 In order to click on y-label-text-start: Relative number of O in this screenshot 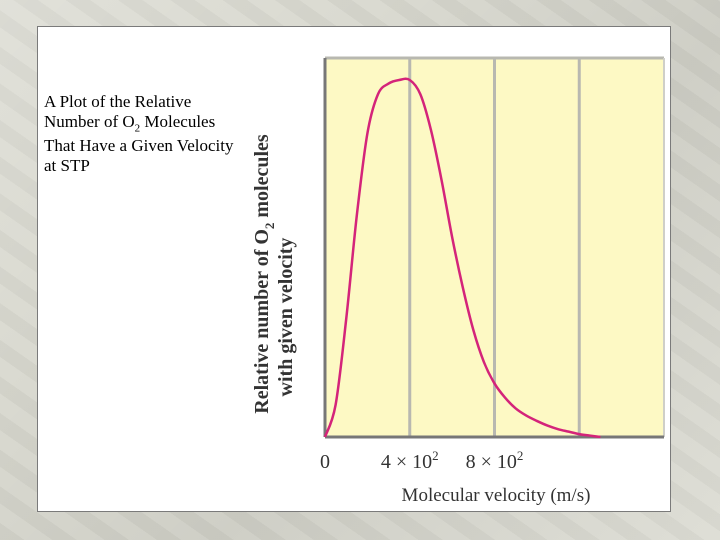, I will do `click(262, 321)`.